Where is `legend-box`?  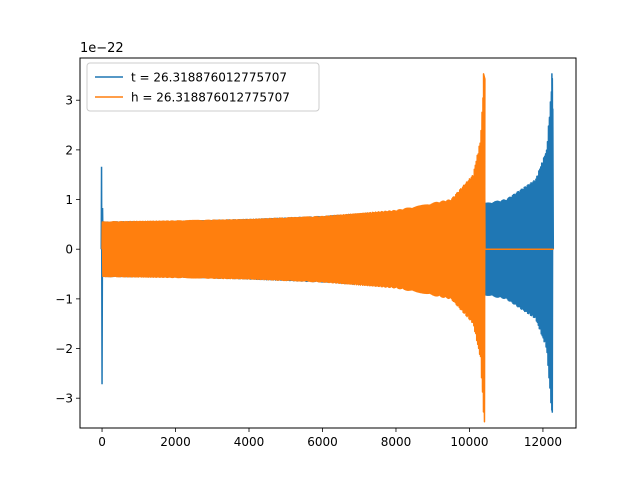 legend-box is located at coordinates (203, 87).